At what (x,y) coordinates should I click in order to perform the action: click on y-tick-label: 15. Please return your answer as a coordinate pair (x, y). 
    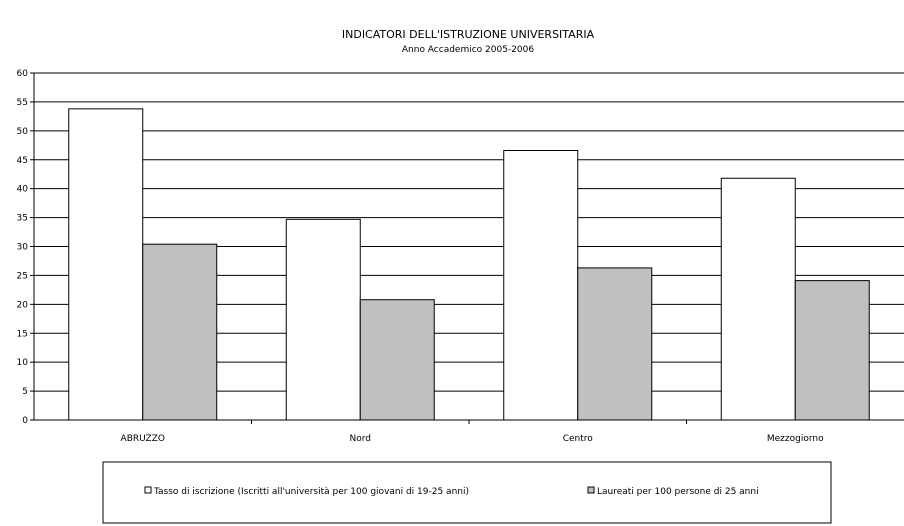
    Looking at the image, I should click on (22, 334).